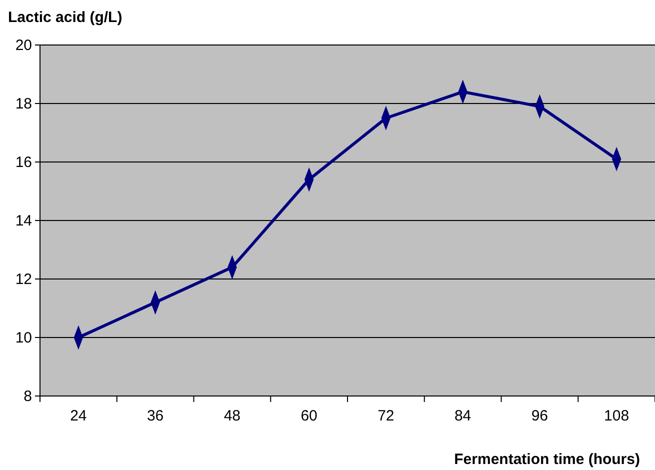 The width and height of the screenshot is (655, 470). Describe the element at coordinates (23, 45) in the screenshot. I see `y-tick-label: 20` at that location.